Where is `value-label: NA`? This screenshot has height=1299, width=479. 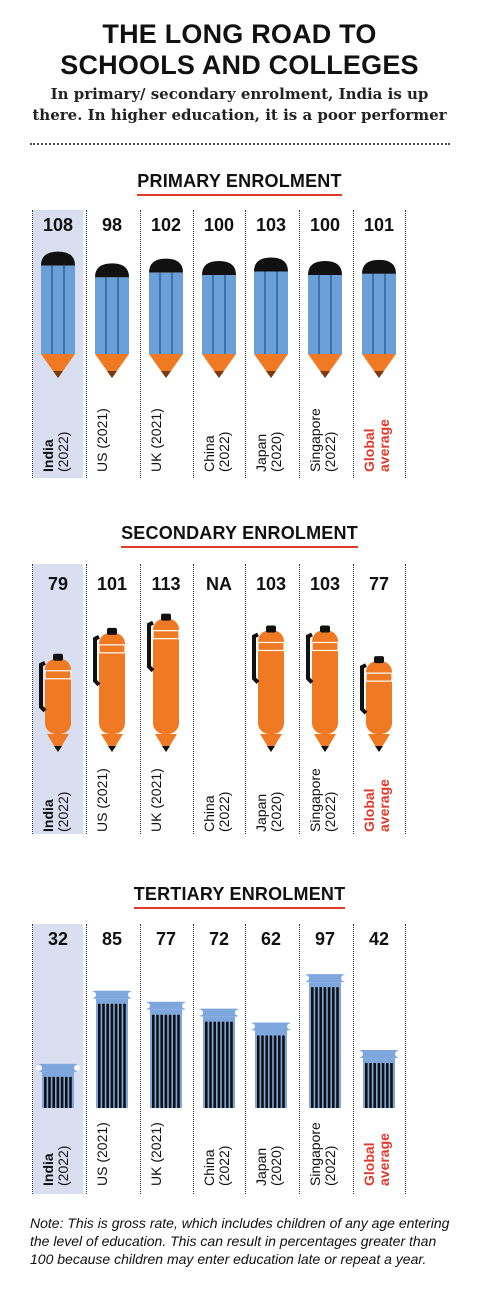
value-label: NA is located at coordinates (219, 584).